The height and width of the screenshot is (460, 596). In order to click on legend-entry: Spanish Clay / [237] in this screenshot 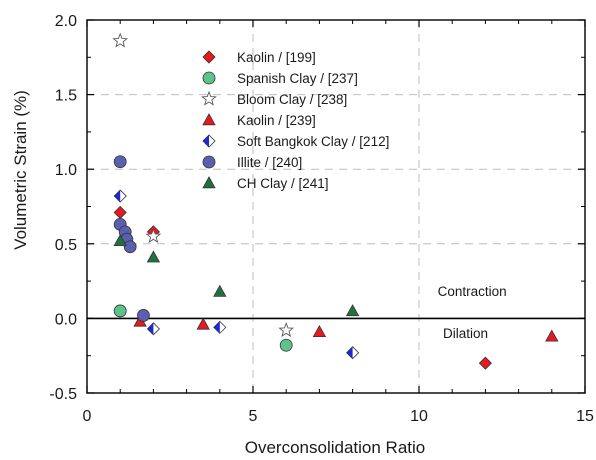, I will do `click(280, 78)`.